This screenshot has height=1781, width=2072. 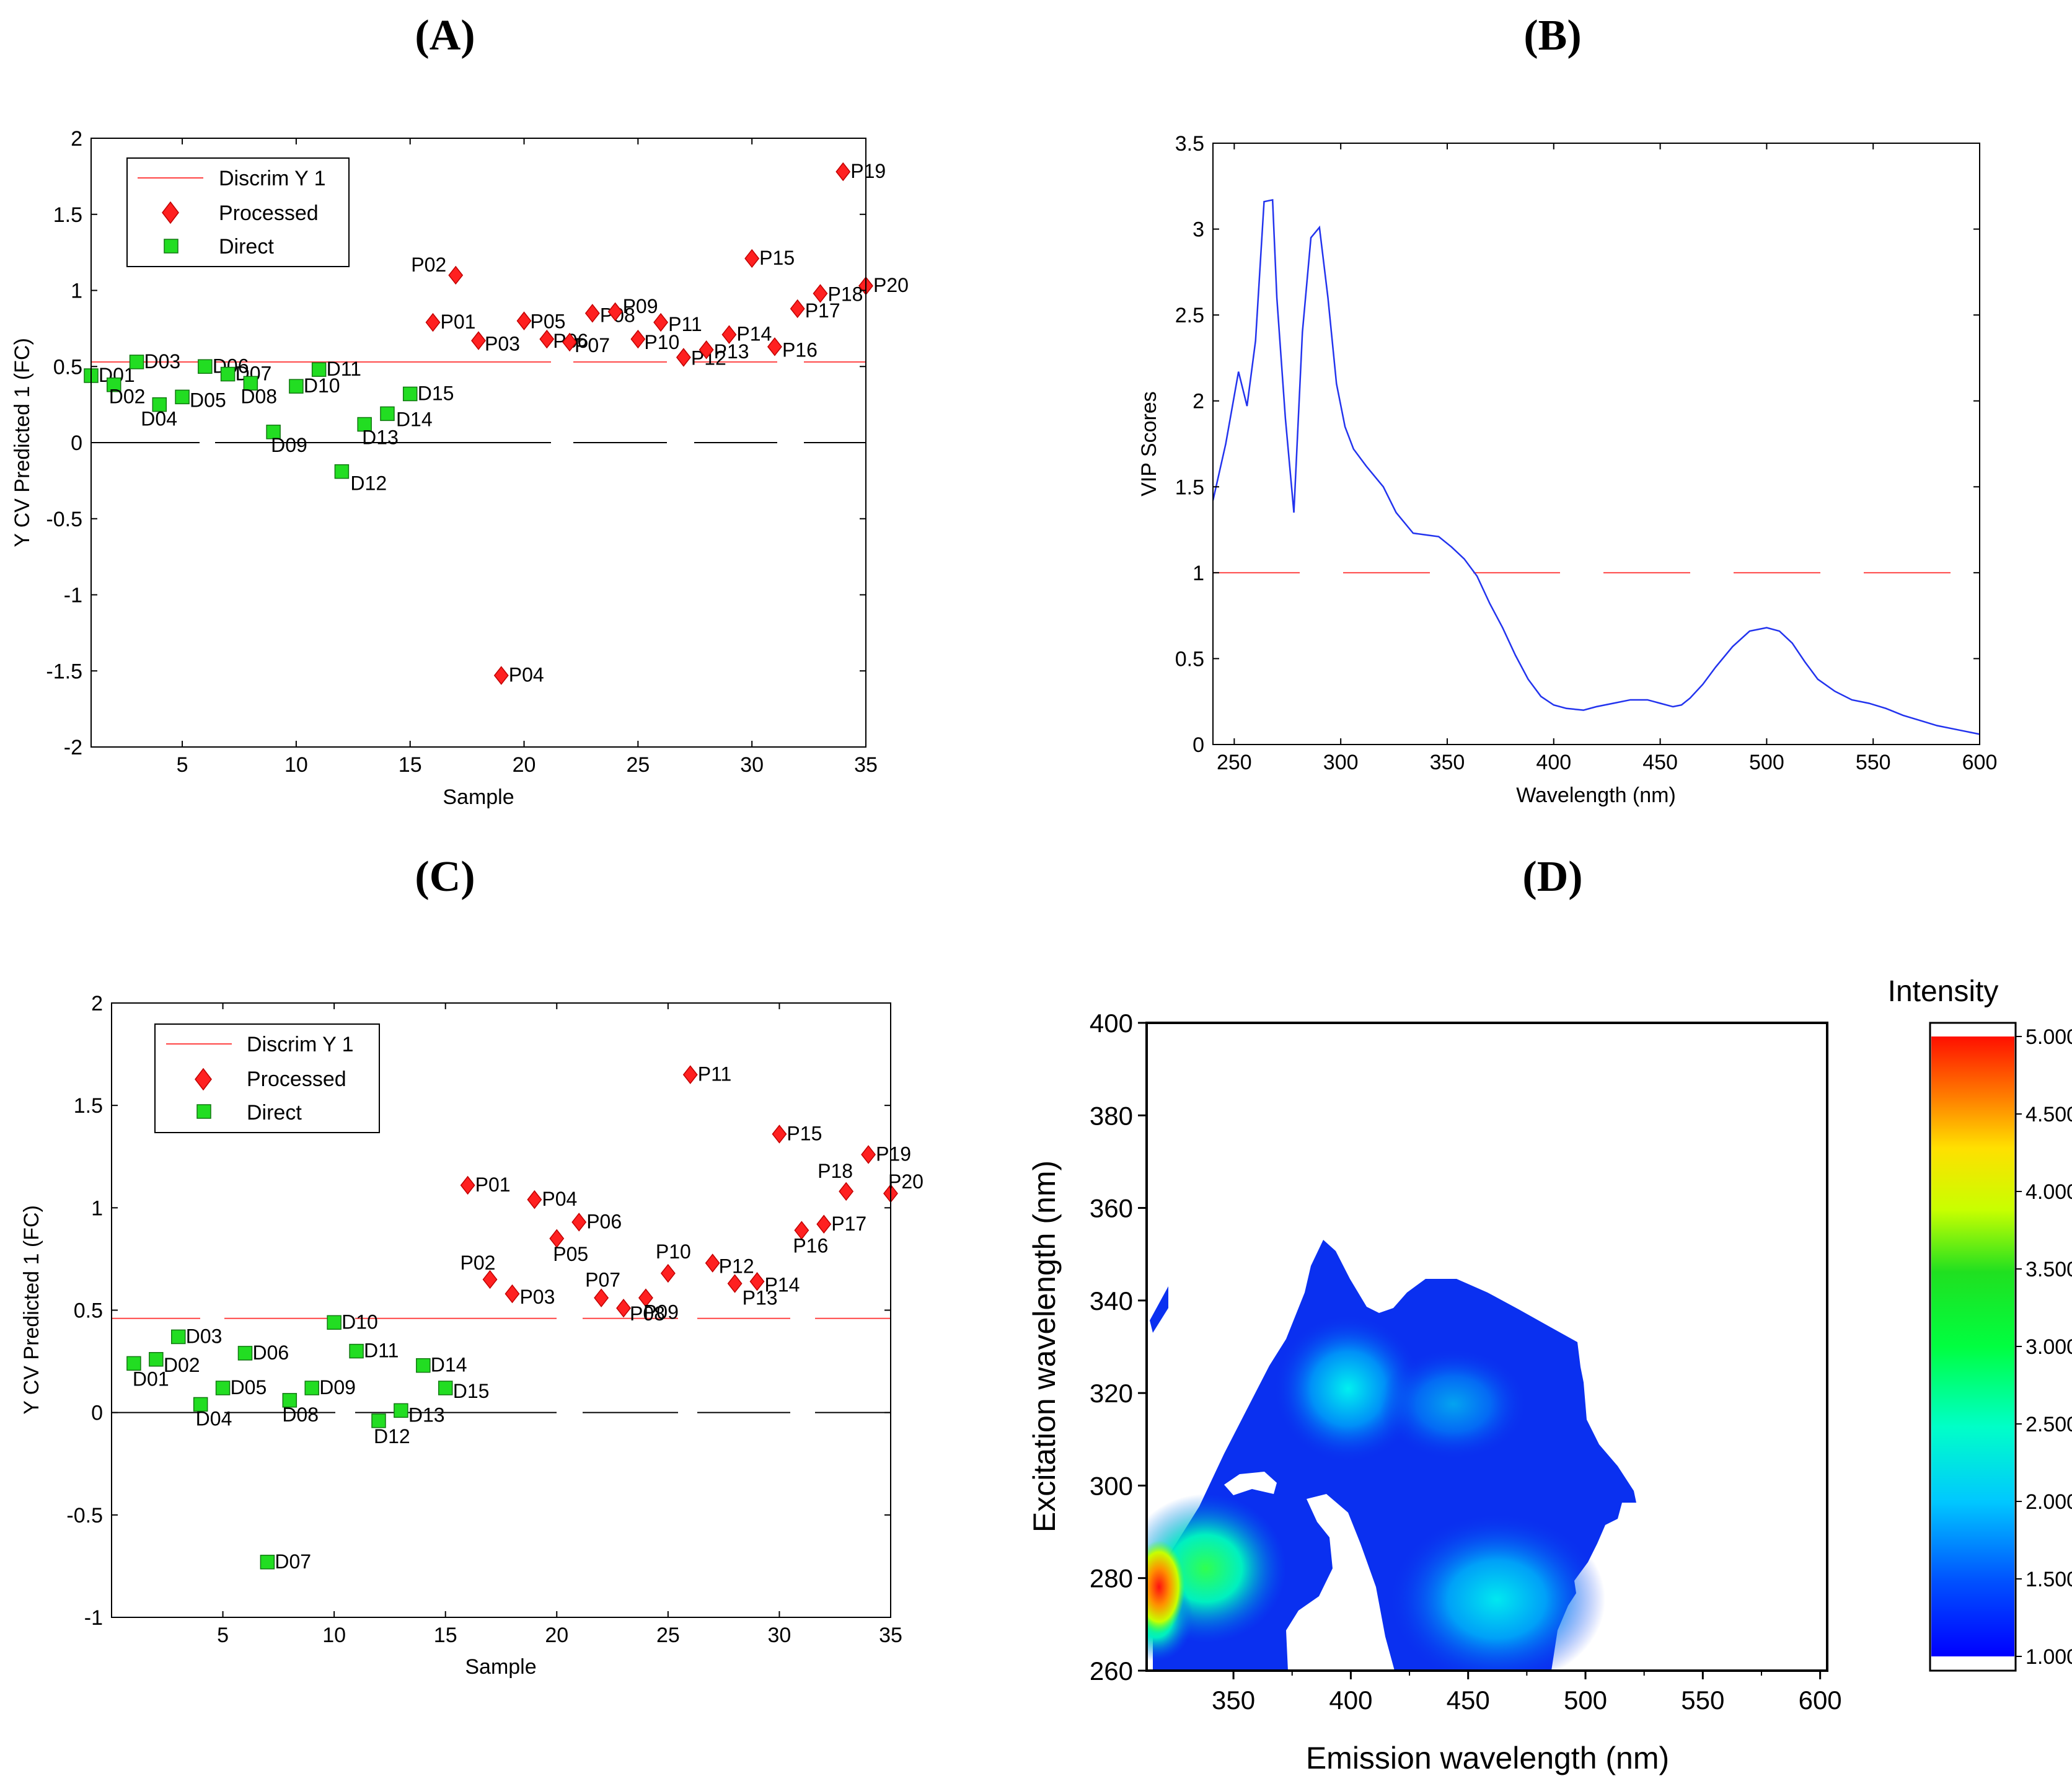 I want to click on chart-a-point-p14, so click(x=729, y=334).